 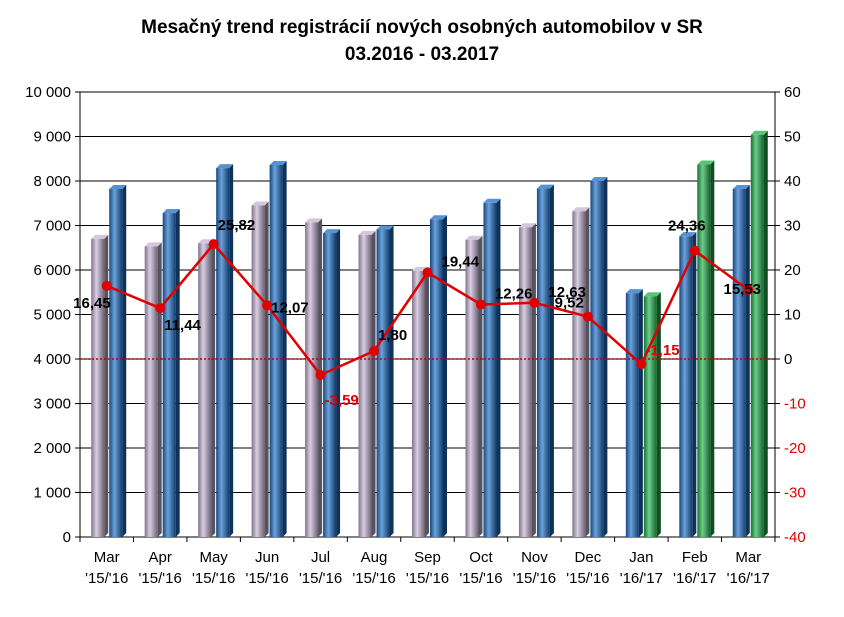 I want to click on left-axis-tick-label: 4 000, so click(x=52, y=359).